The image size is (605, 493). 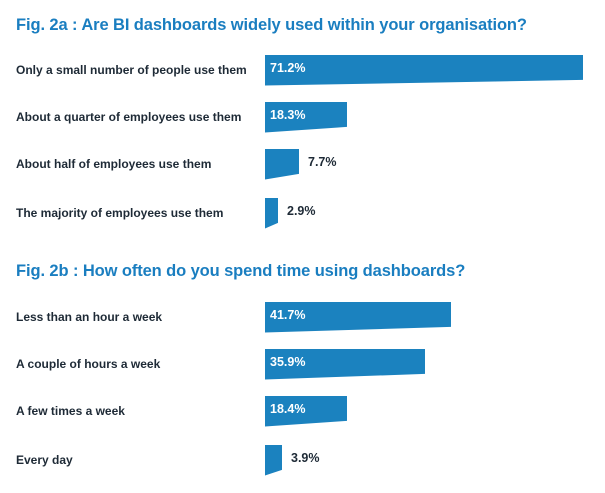 What do you see at coordinates (288, 115) in the screenshot?
I see `value-label: 18.3%` at bounding box center [288, 115].